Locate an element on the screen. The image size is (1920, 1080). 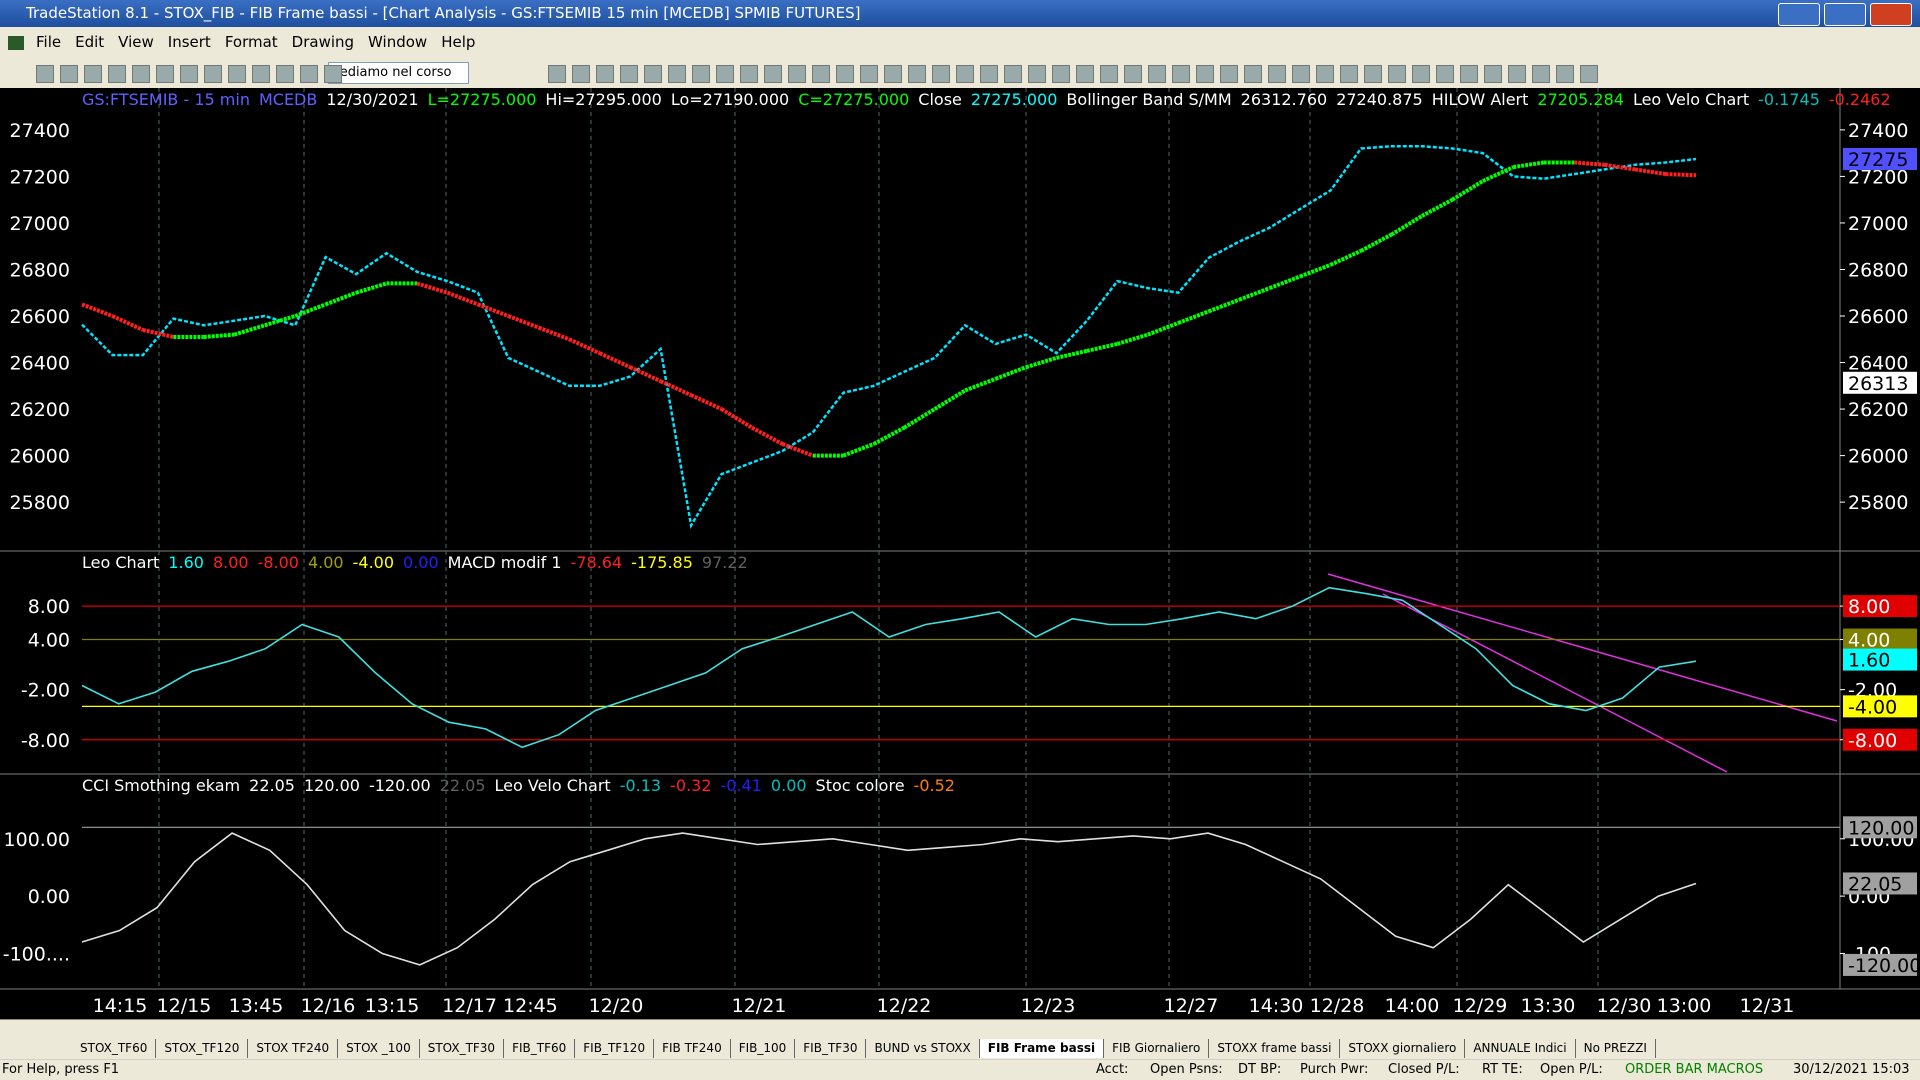
x-tick-label: 12/22 is located at coordinates (904, 1006).